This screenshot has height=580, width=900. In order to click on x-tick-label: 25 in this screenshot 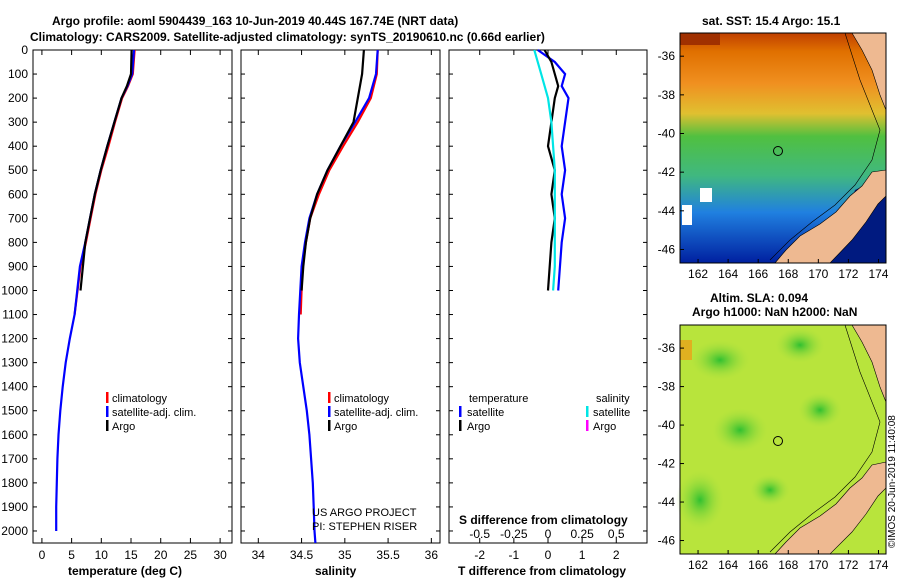, I will do `click(191, 555)`.